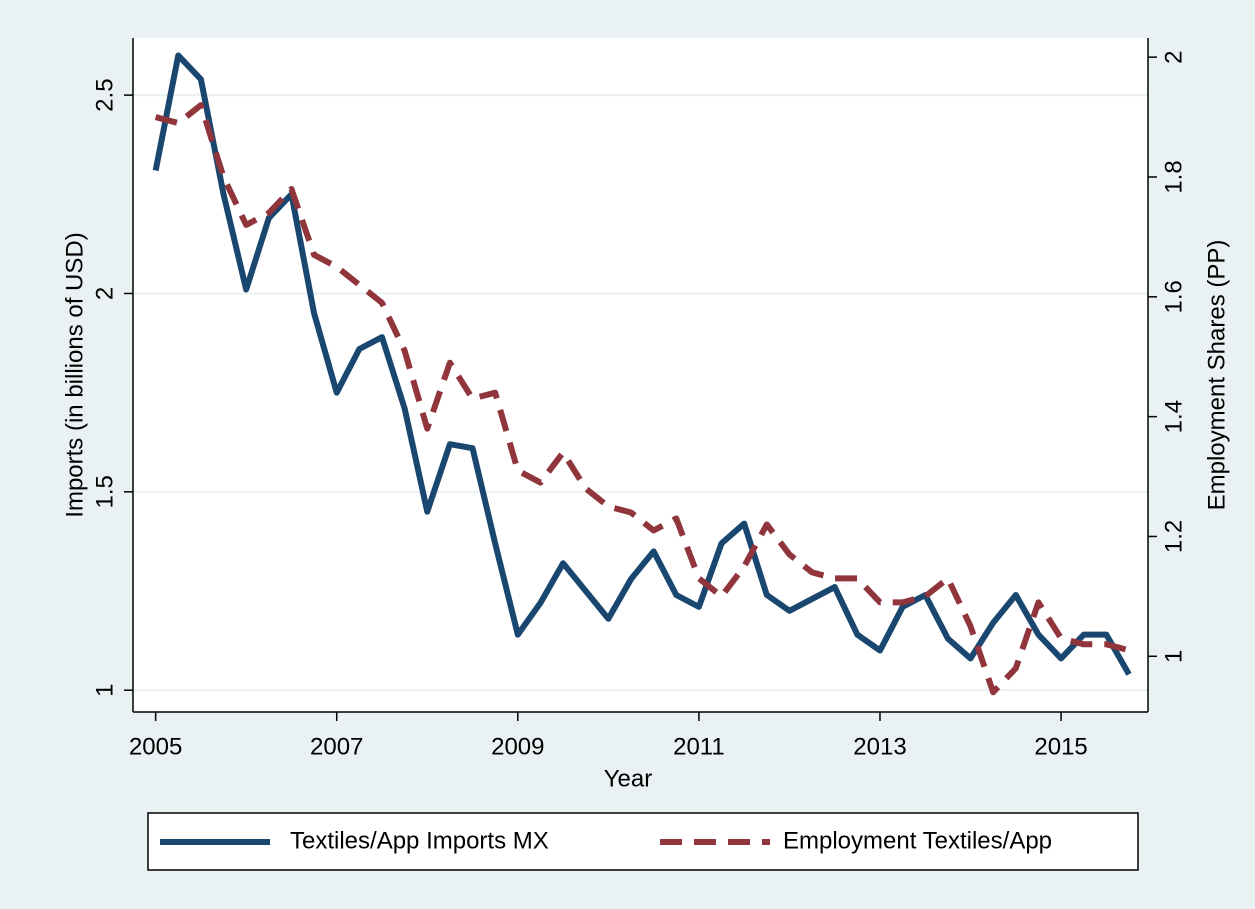 The height and width of the screenshot is (909, 1255). I want to click on y2-tick-label: 1.6, so click(1173, 296).